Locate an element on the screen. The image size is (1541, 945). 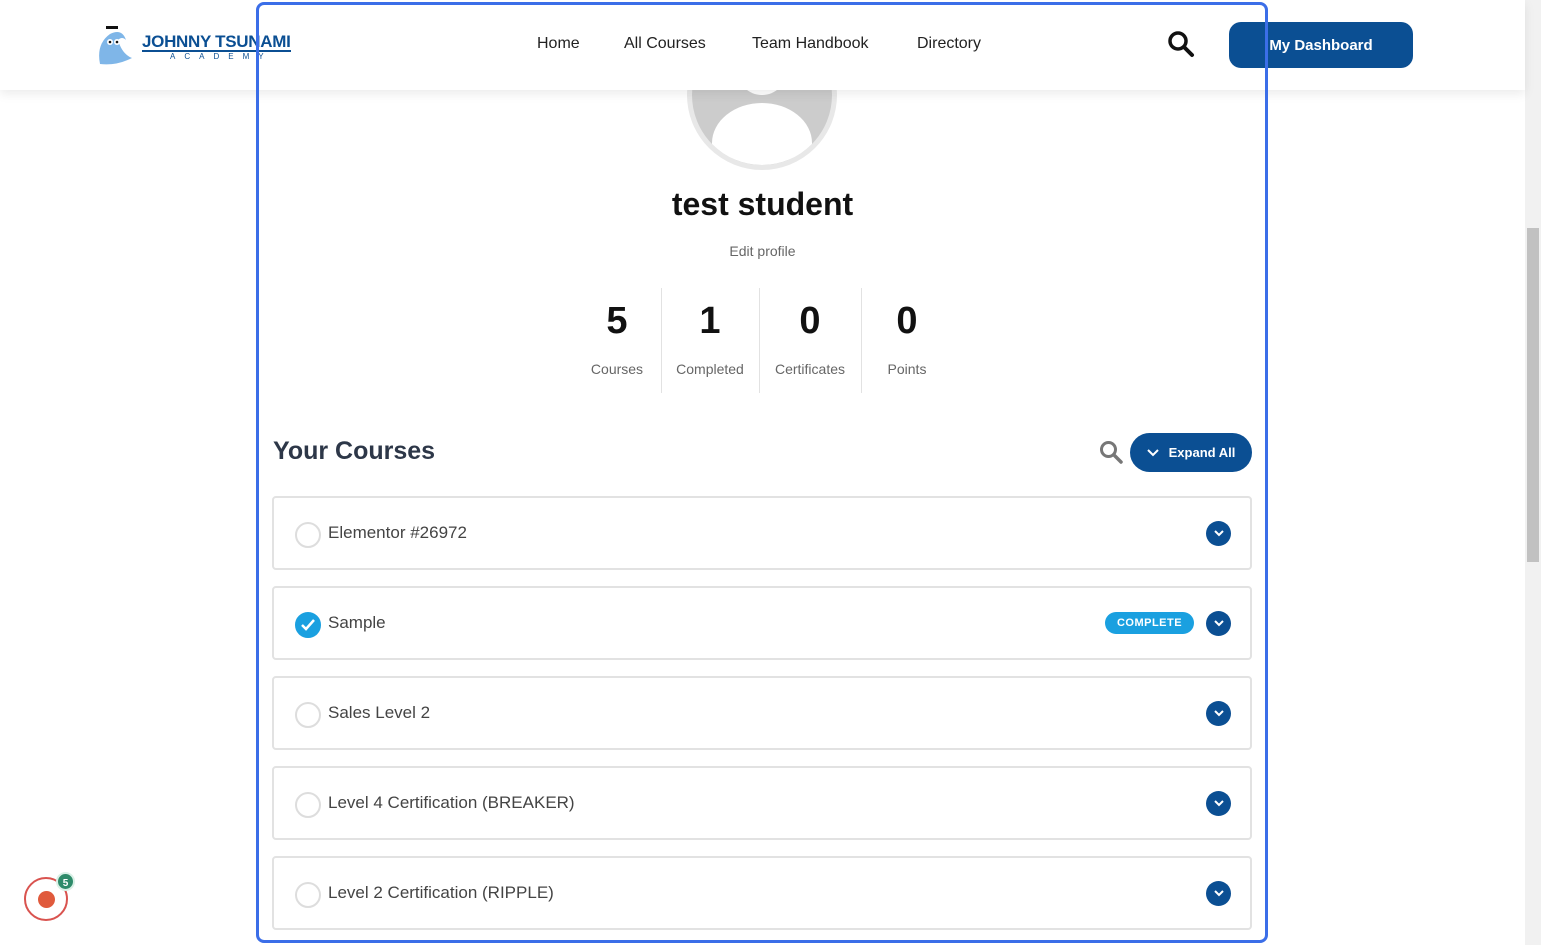
notification-count: 5 is located at coordinates (65, 881).